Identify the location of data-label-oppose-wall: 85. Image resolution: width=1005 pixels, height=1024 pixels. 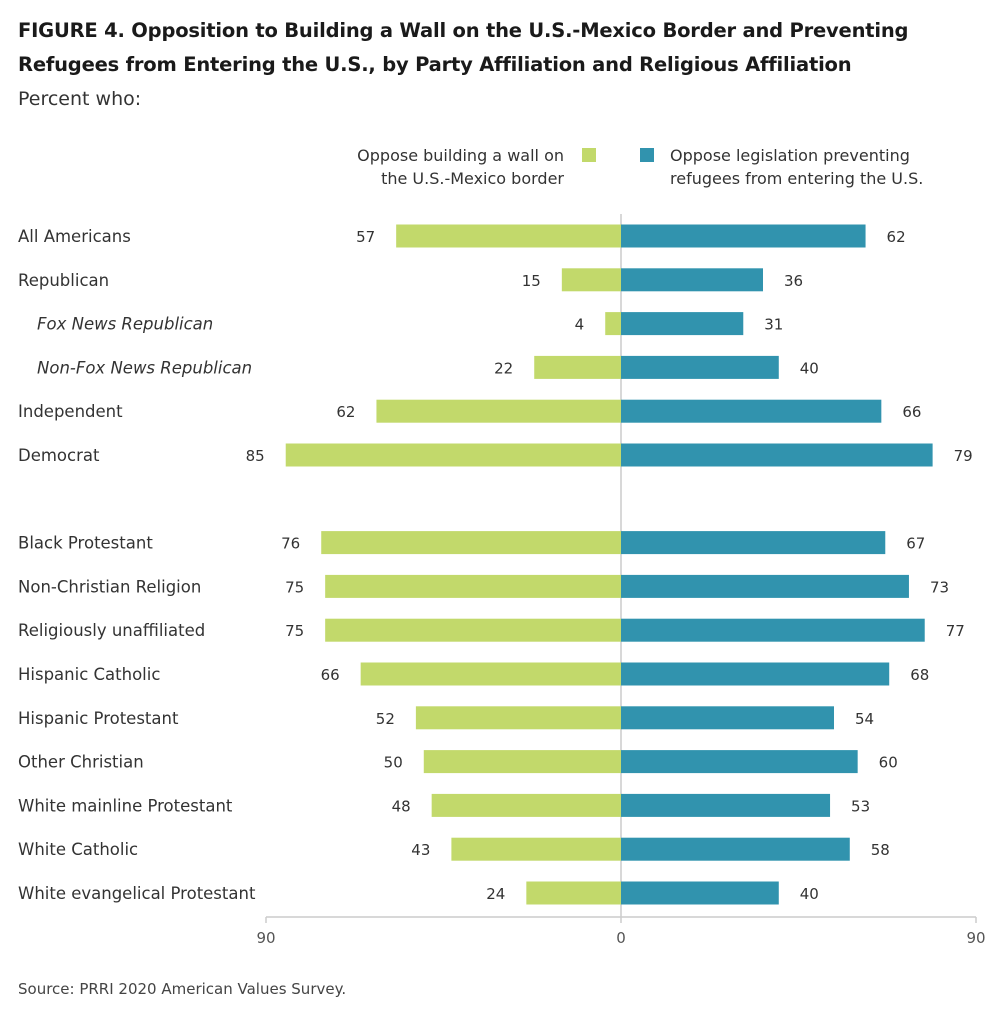
(255, 456).